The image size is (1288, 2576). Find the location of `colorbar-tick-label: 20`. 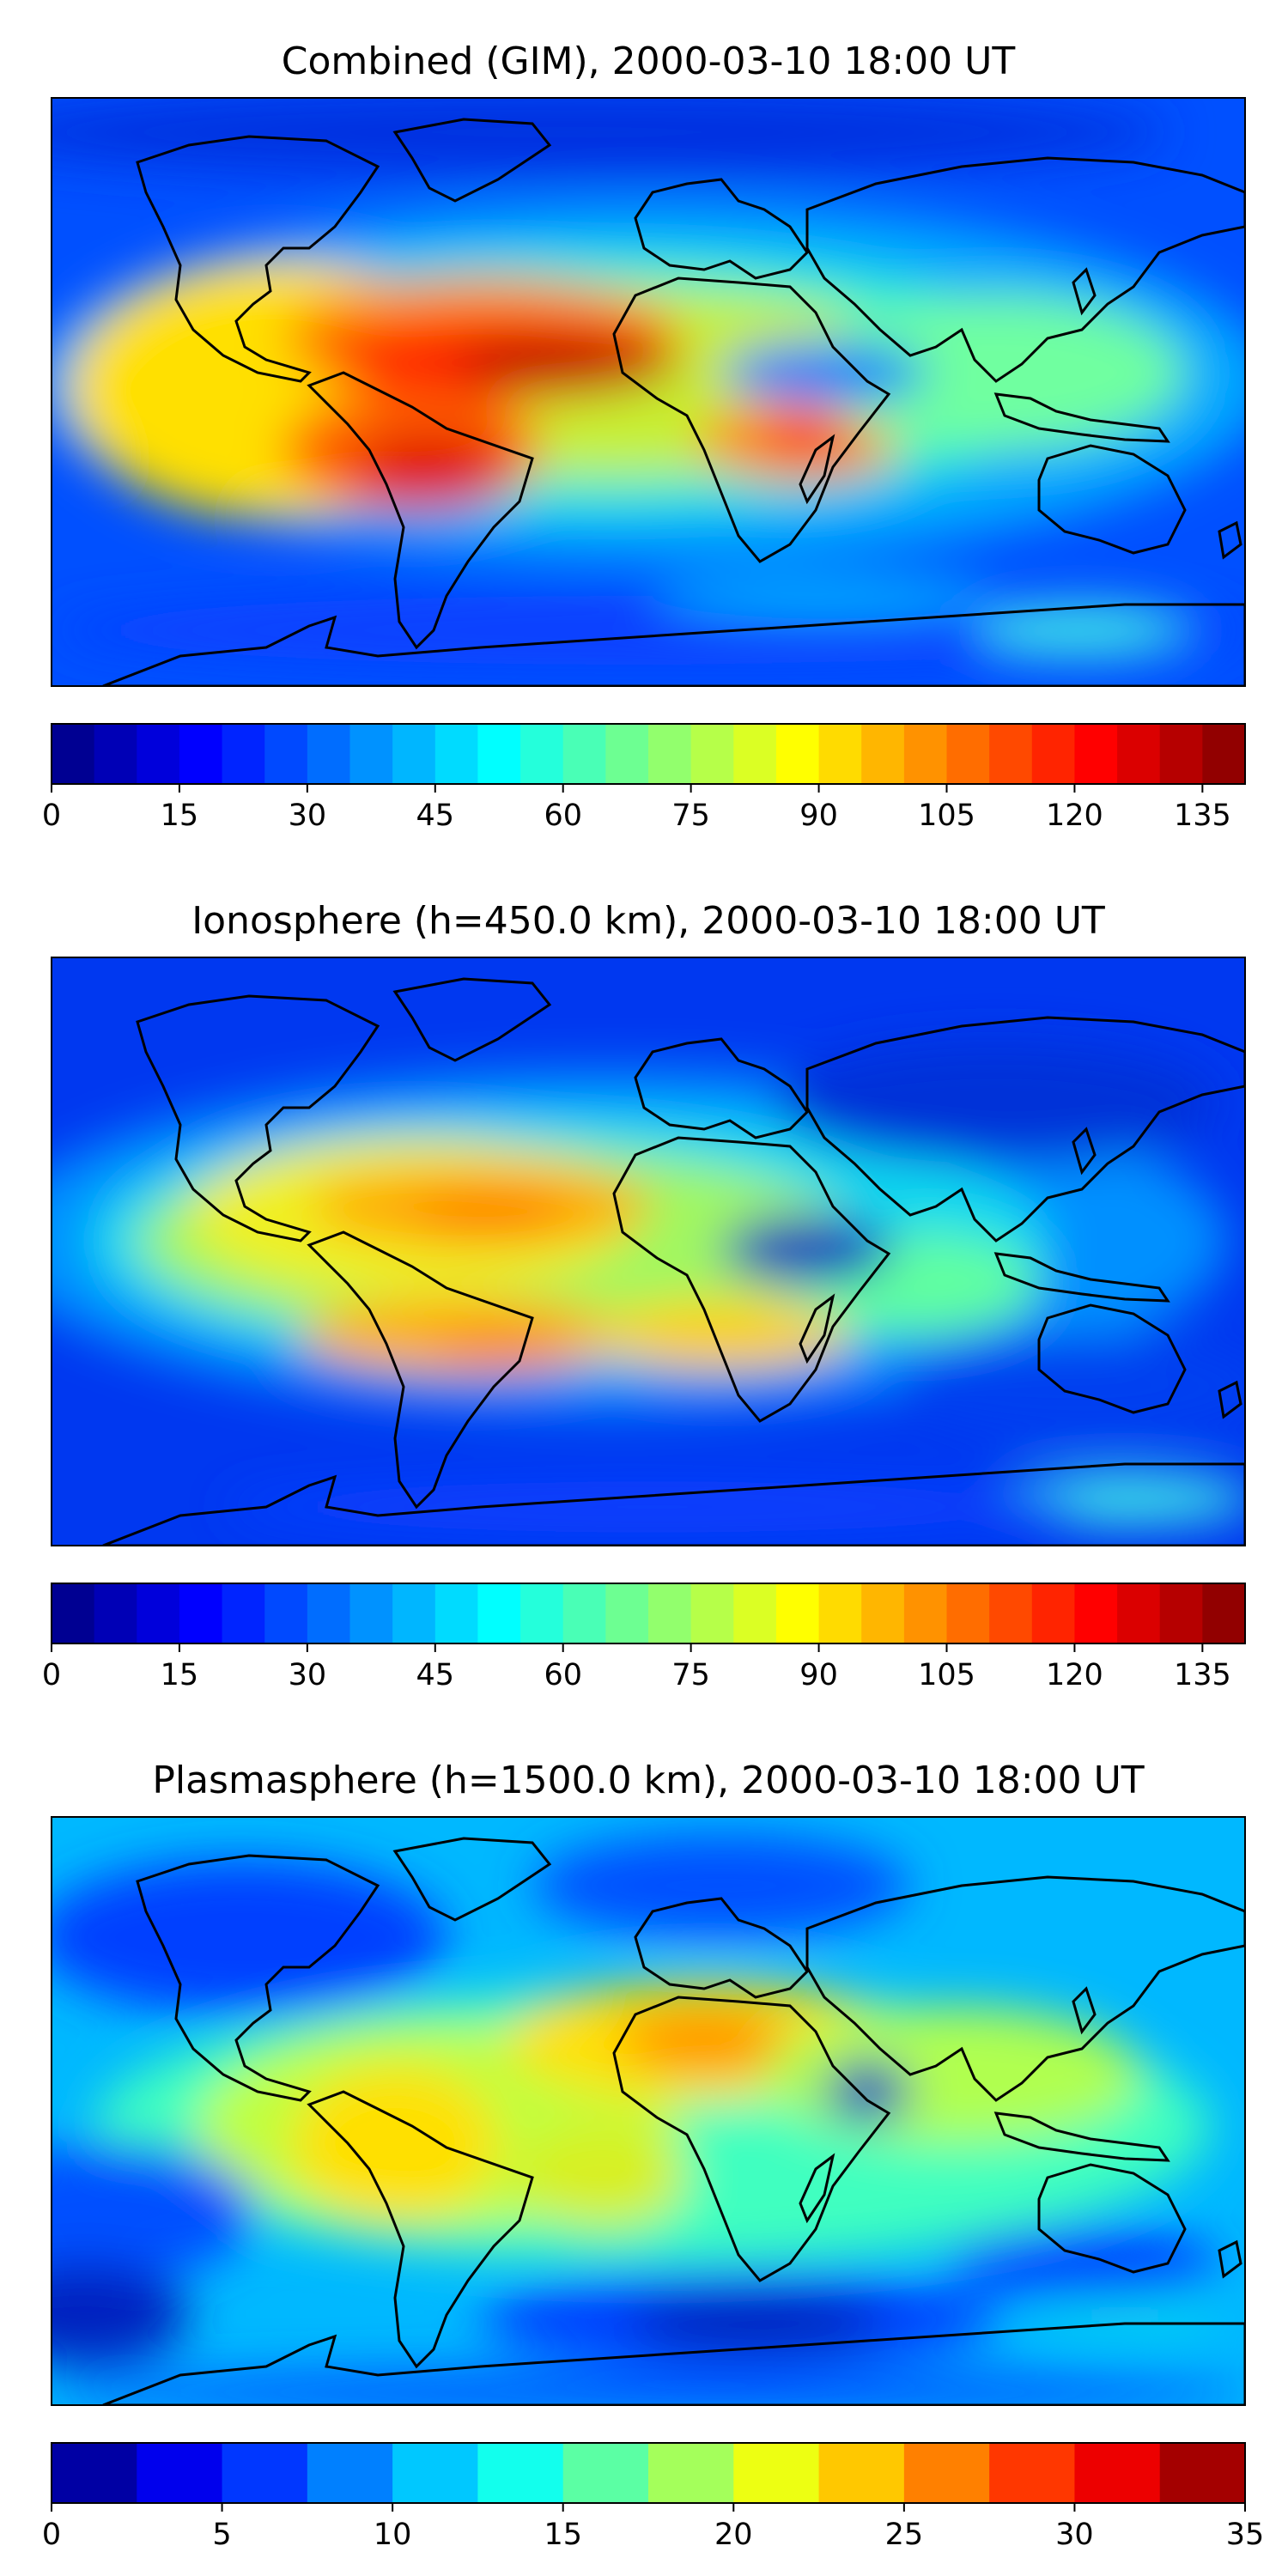

colorbar-tick-label: 20 is located at coordinates (733, 2535).